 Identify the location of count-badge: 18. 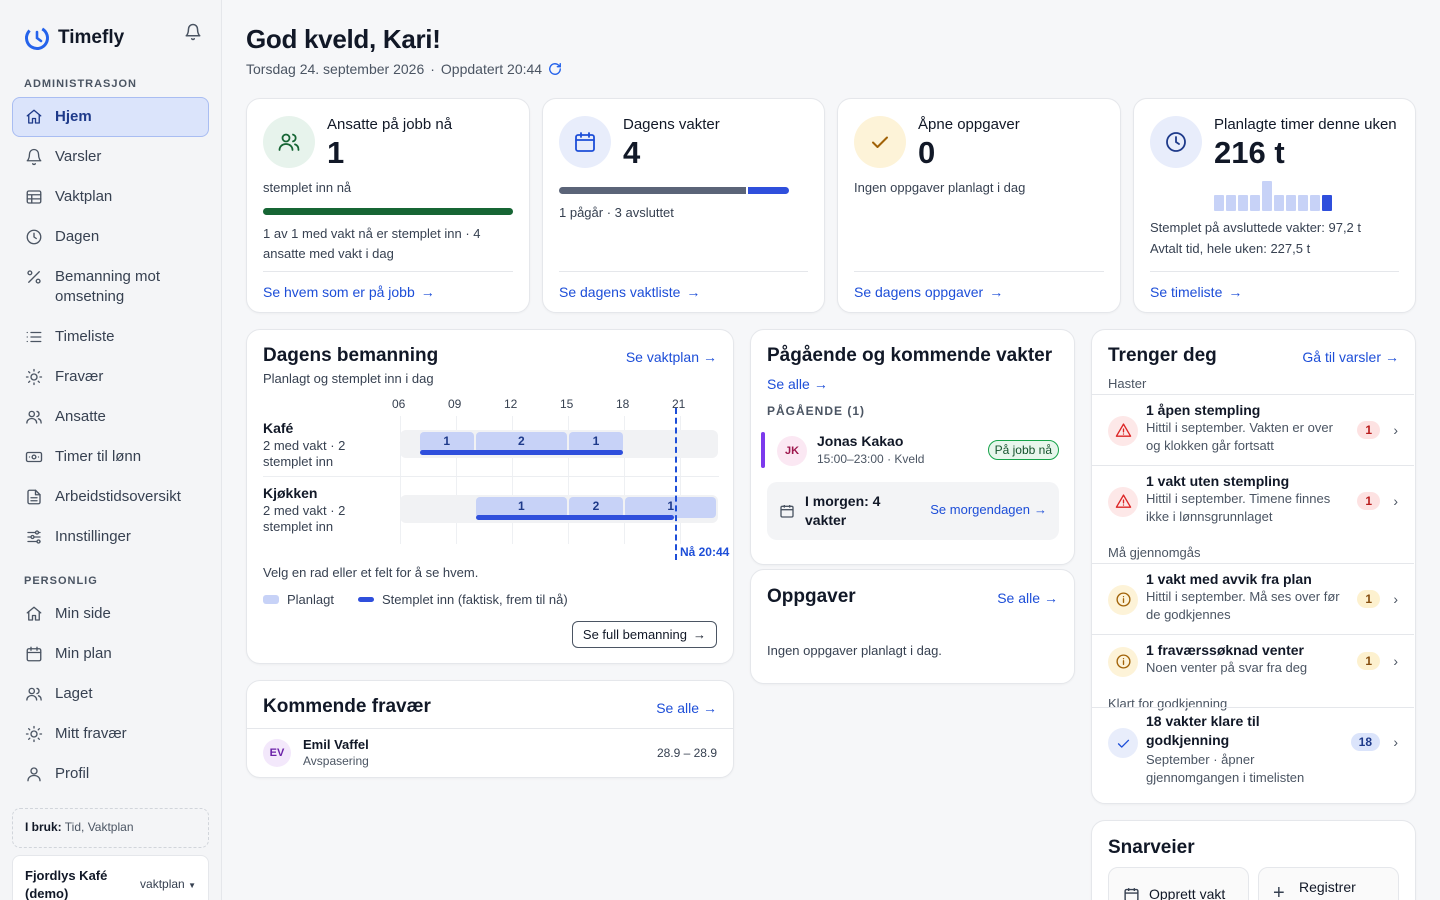
(1365, 742).